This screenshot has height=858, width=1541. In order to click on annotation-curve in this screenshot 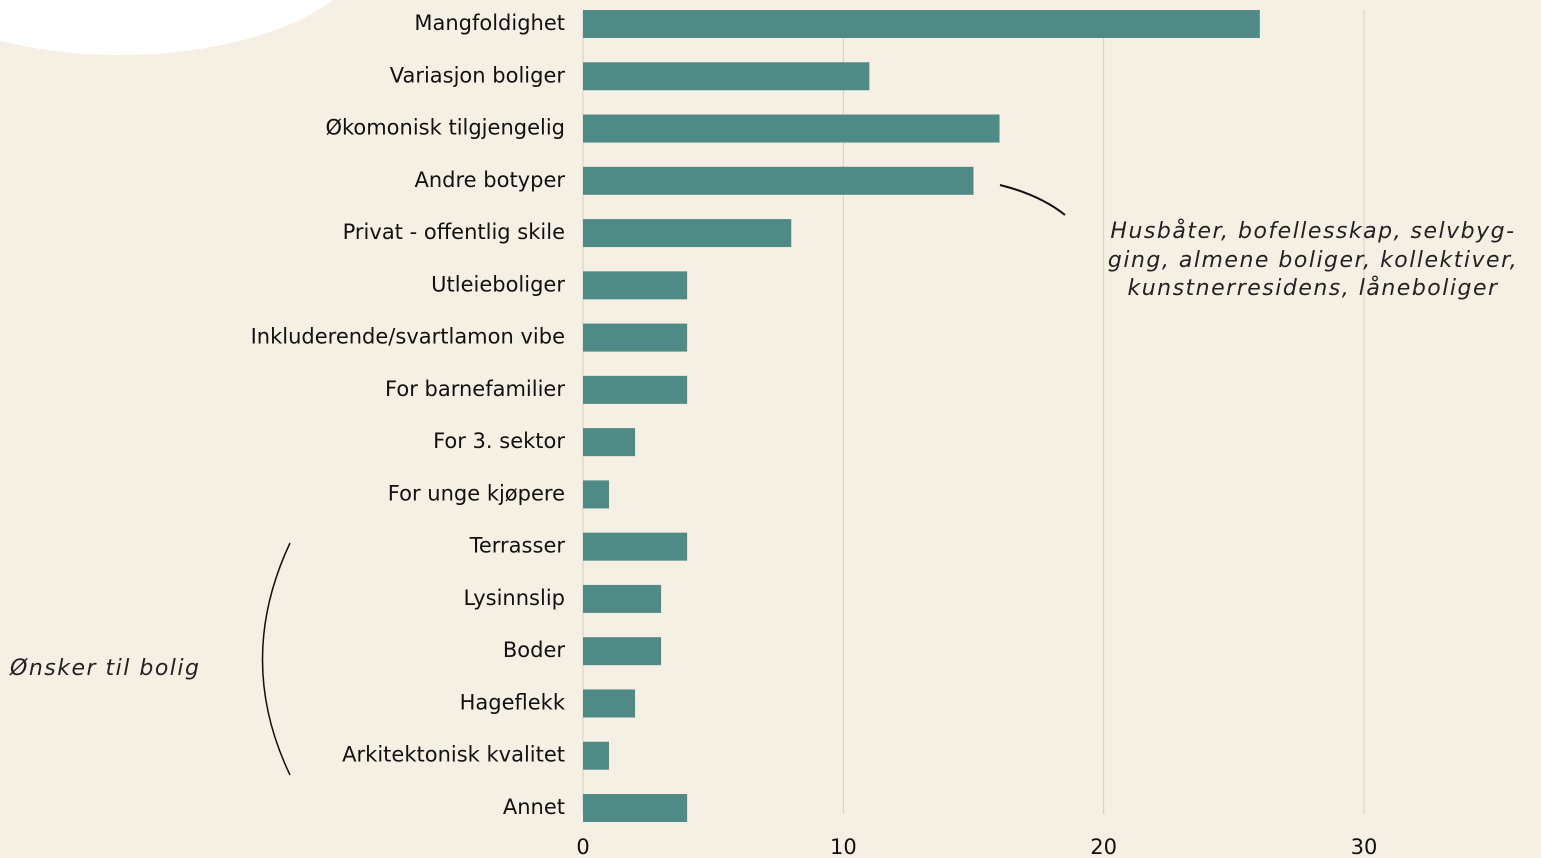, I will do `click(1032, 200)`.